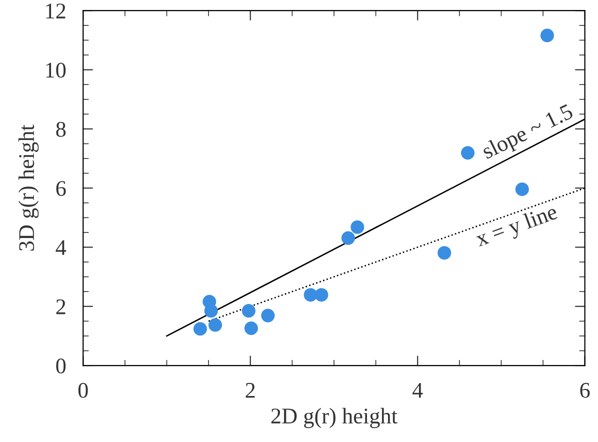  I want to click on x-tick-label: 4, so click(417, 390).